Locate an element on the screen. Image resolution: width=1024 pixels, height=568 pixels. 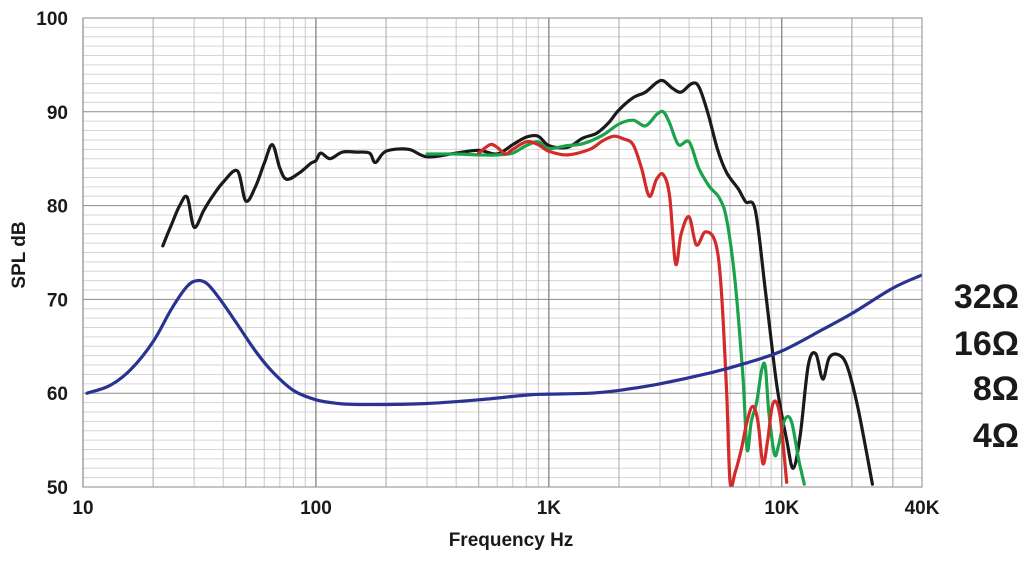
x-tick-label: 40K is located at coordinates (922, 508).